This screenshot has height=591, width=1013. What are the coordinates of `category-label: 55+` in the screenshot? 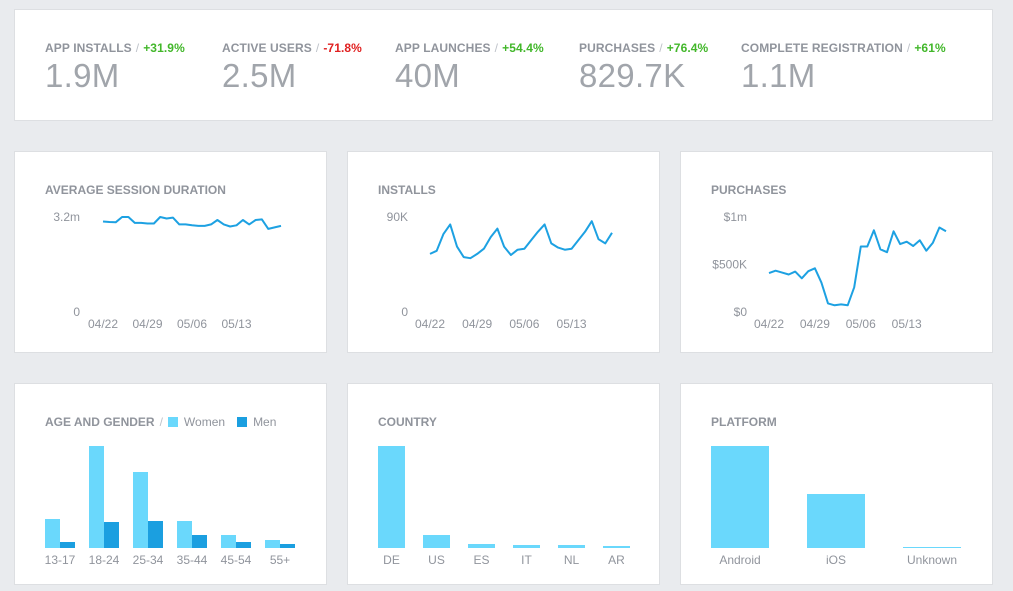 It's located at (280, 560).